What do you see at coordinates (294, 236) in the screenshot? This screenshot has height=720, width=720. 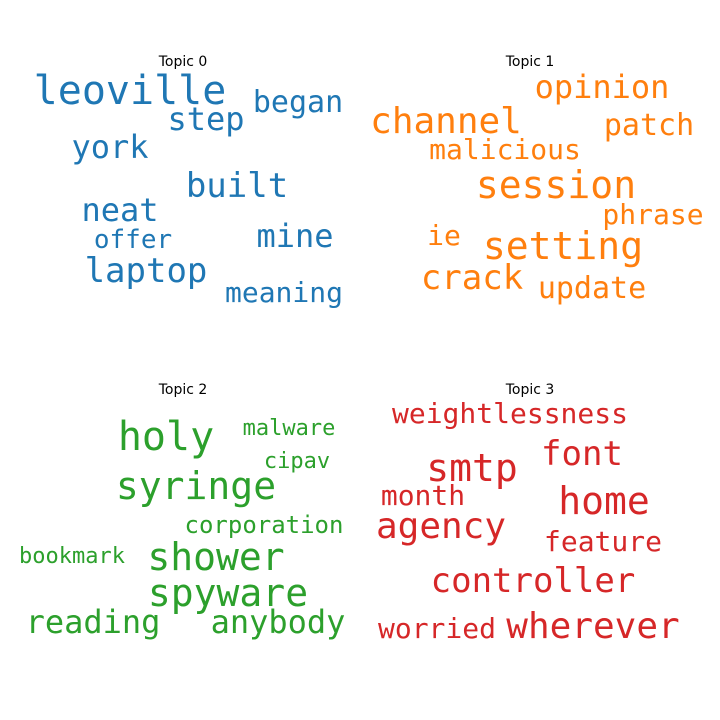 I see `word-mine: mine` at bounding box center [294, 236].